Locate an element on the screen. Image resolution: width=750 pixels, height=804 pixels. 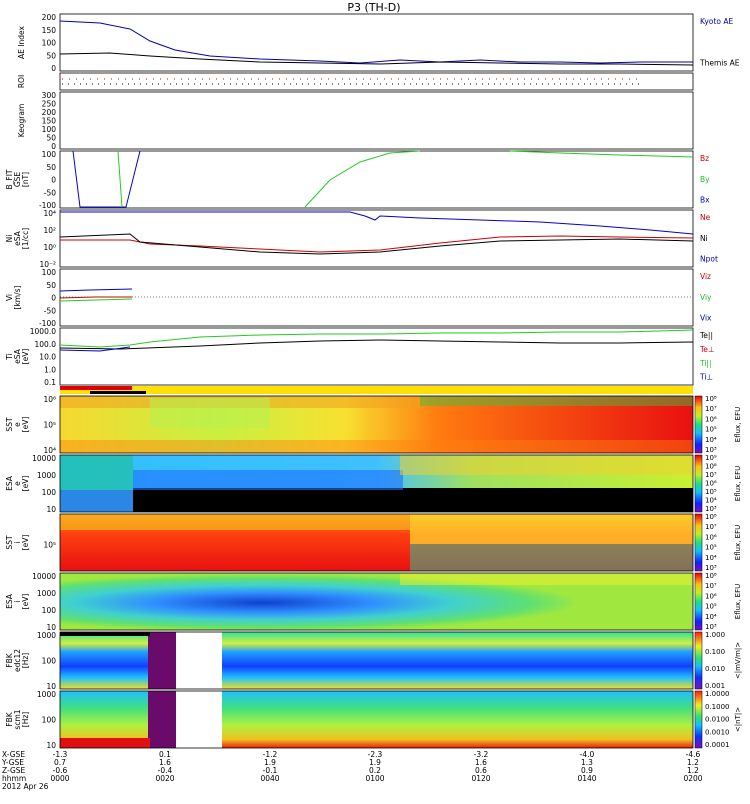
velocity-tick: 100 is located at coordinates (49, 272).